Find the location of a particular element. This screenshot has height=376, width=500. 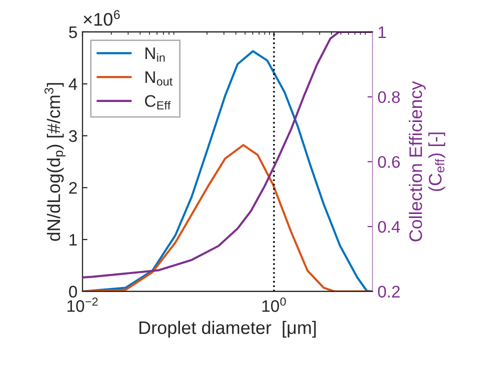

y2-tick-label: 1 is located at coordinates (382, 32).